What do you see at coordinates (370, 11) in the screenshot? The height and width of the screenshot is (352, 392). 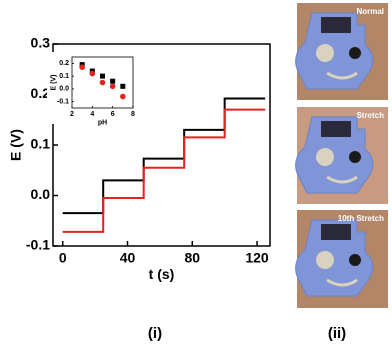 I see `photo-label: Normal` at bounding box center [370, 11].